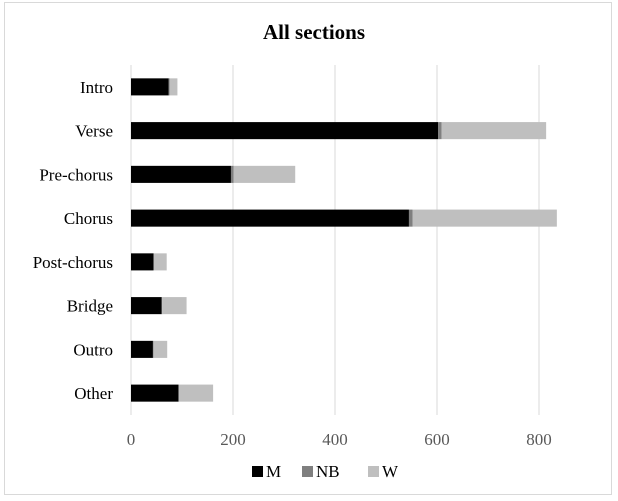 Image resolution: width=618 pixels, height=501 pixels. I want to click on bar-m-bridge, so click(146, 306).